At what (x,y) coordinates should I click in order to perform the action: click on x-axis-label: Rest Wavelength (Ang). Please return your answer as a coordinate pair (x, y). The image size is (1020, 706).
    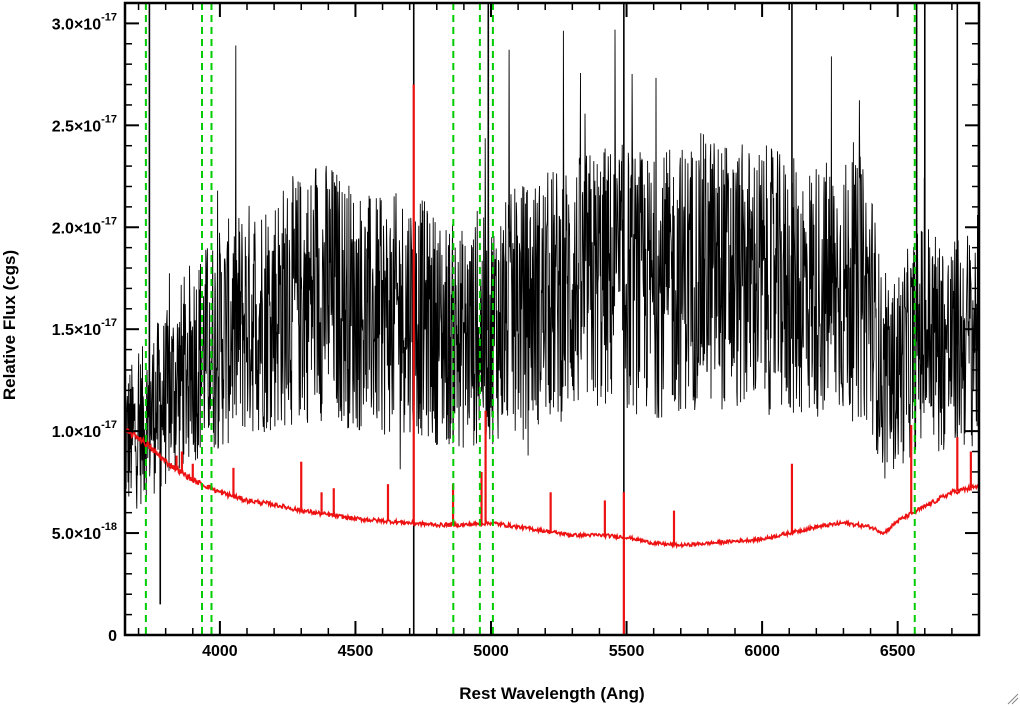
    Looking at the image, I should click on (551, 693).